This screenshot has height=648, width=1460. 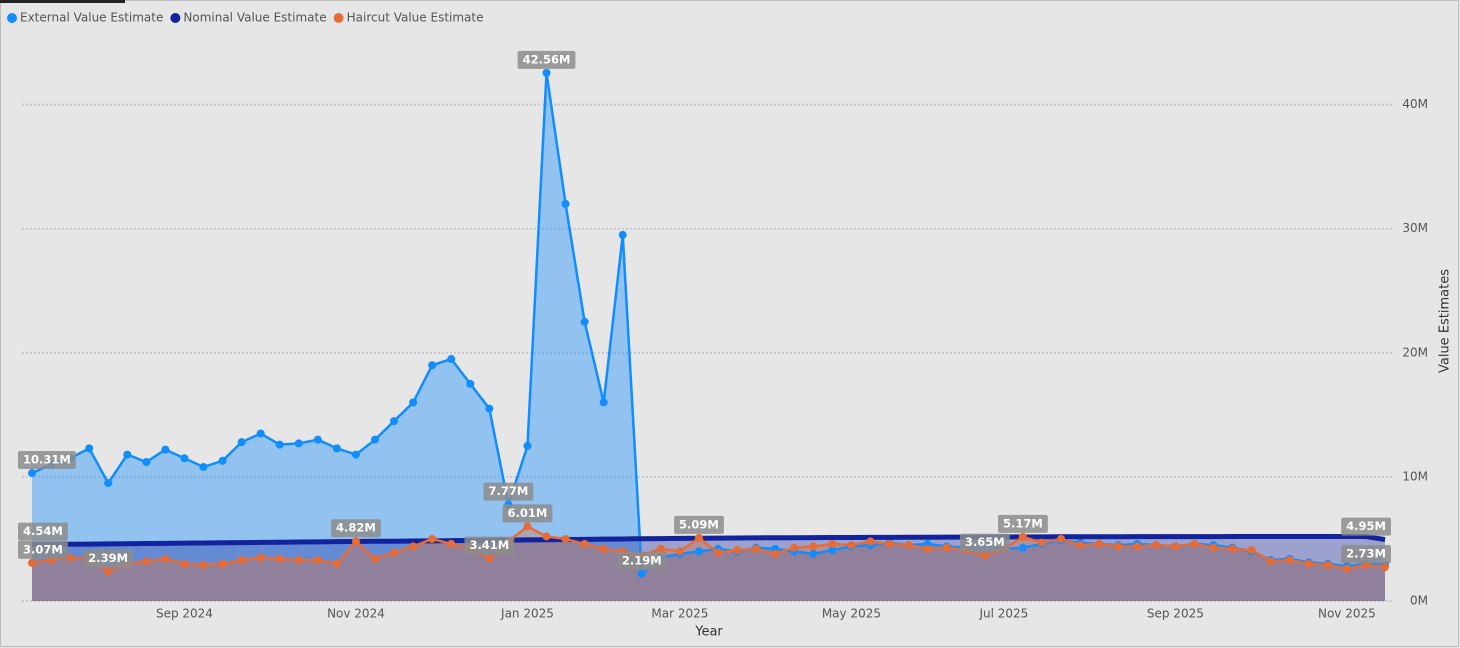 What do you see at coordinates (528, 513) in the screenshot?
I see `data-label: 6.01M` at bounding box center [528, 513].